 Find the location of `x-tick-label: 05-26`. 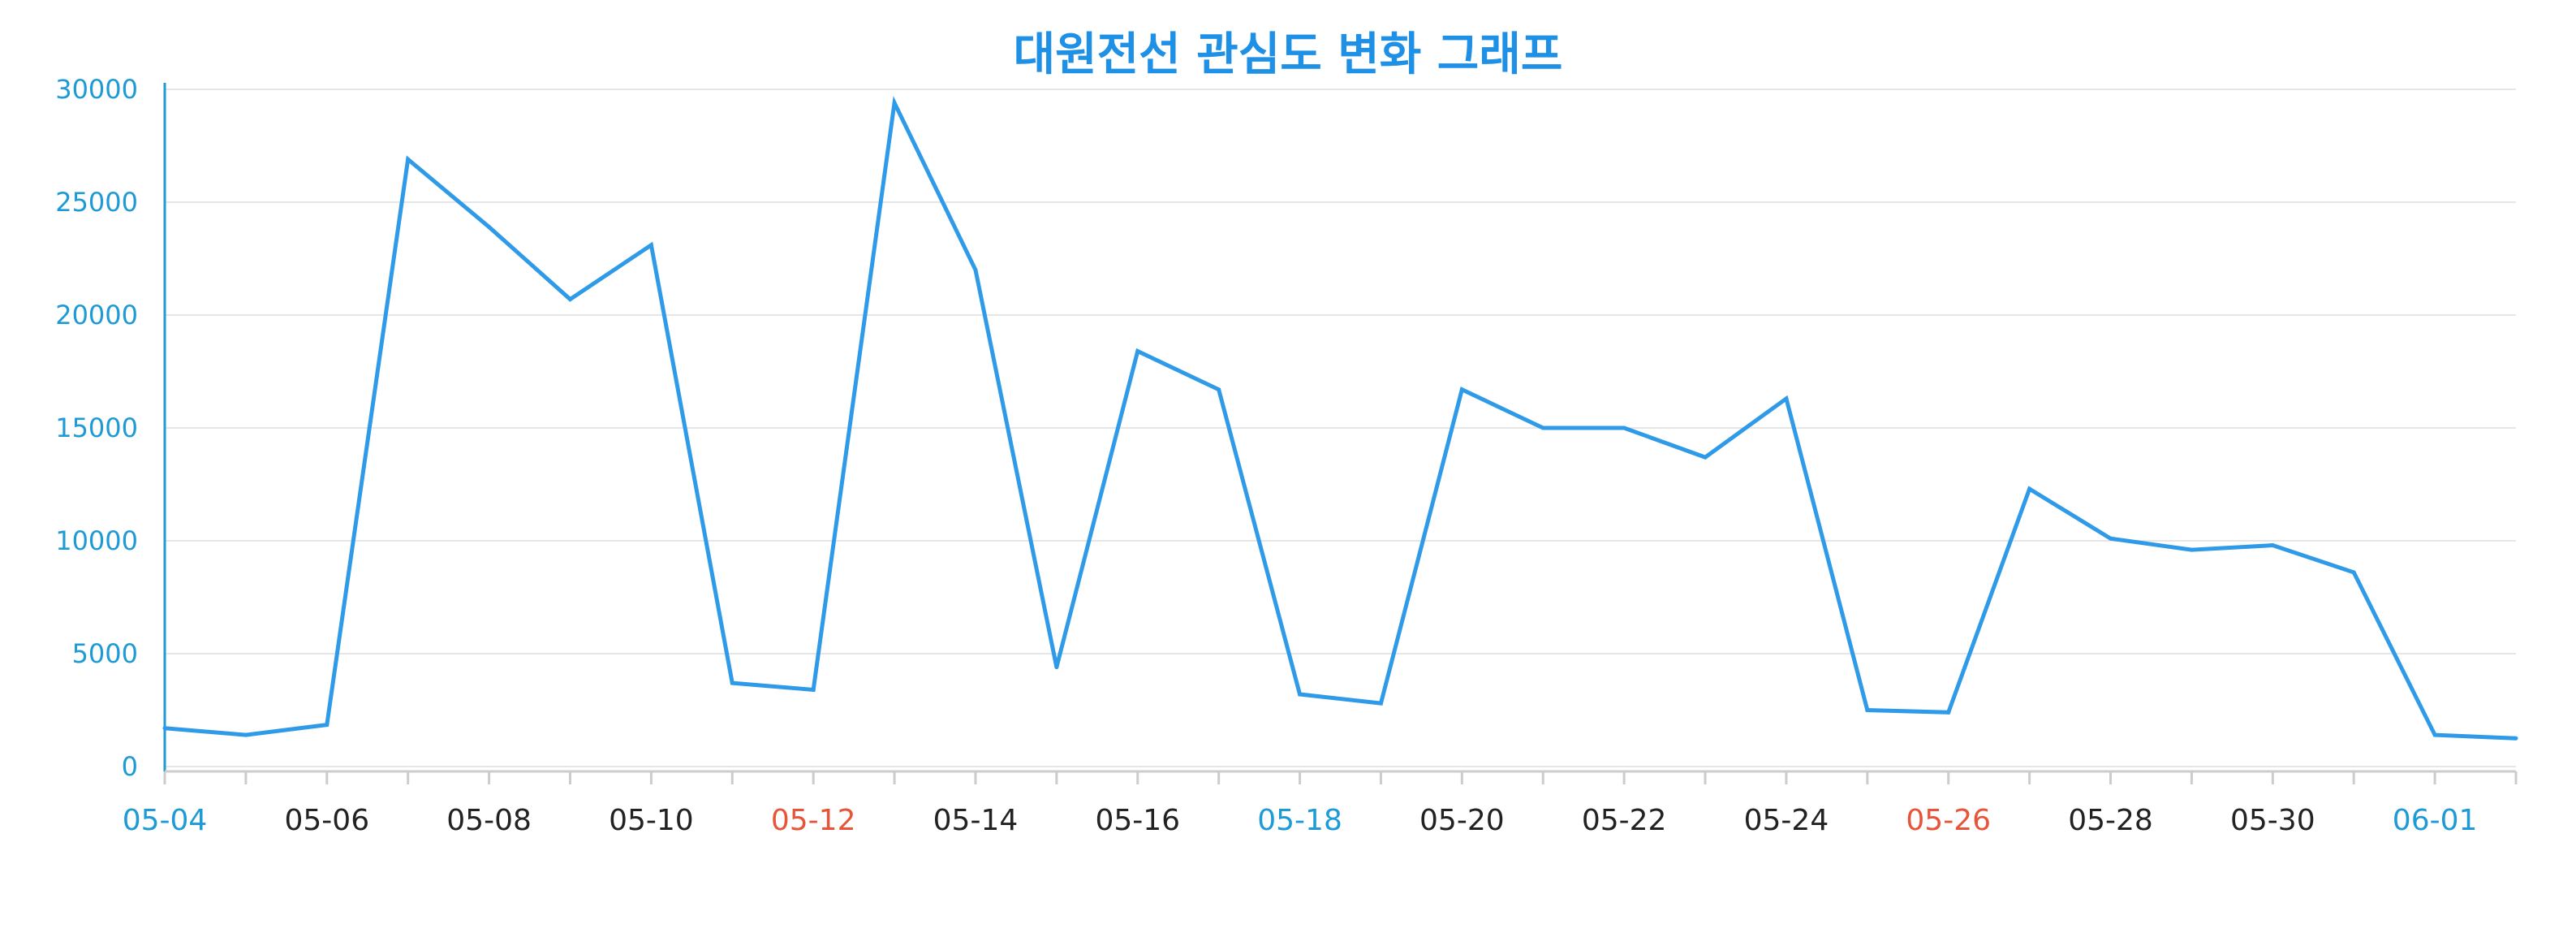

x-tick-label: 05-26 is located at coordinates (1949, 820).